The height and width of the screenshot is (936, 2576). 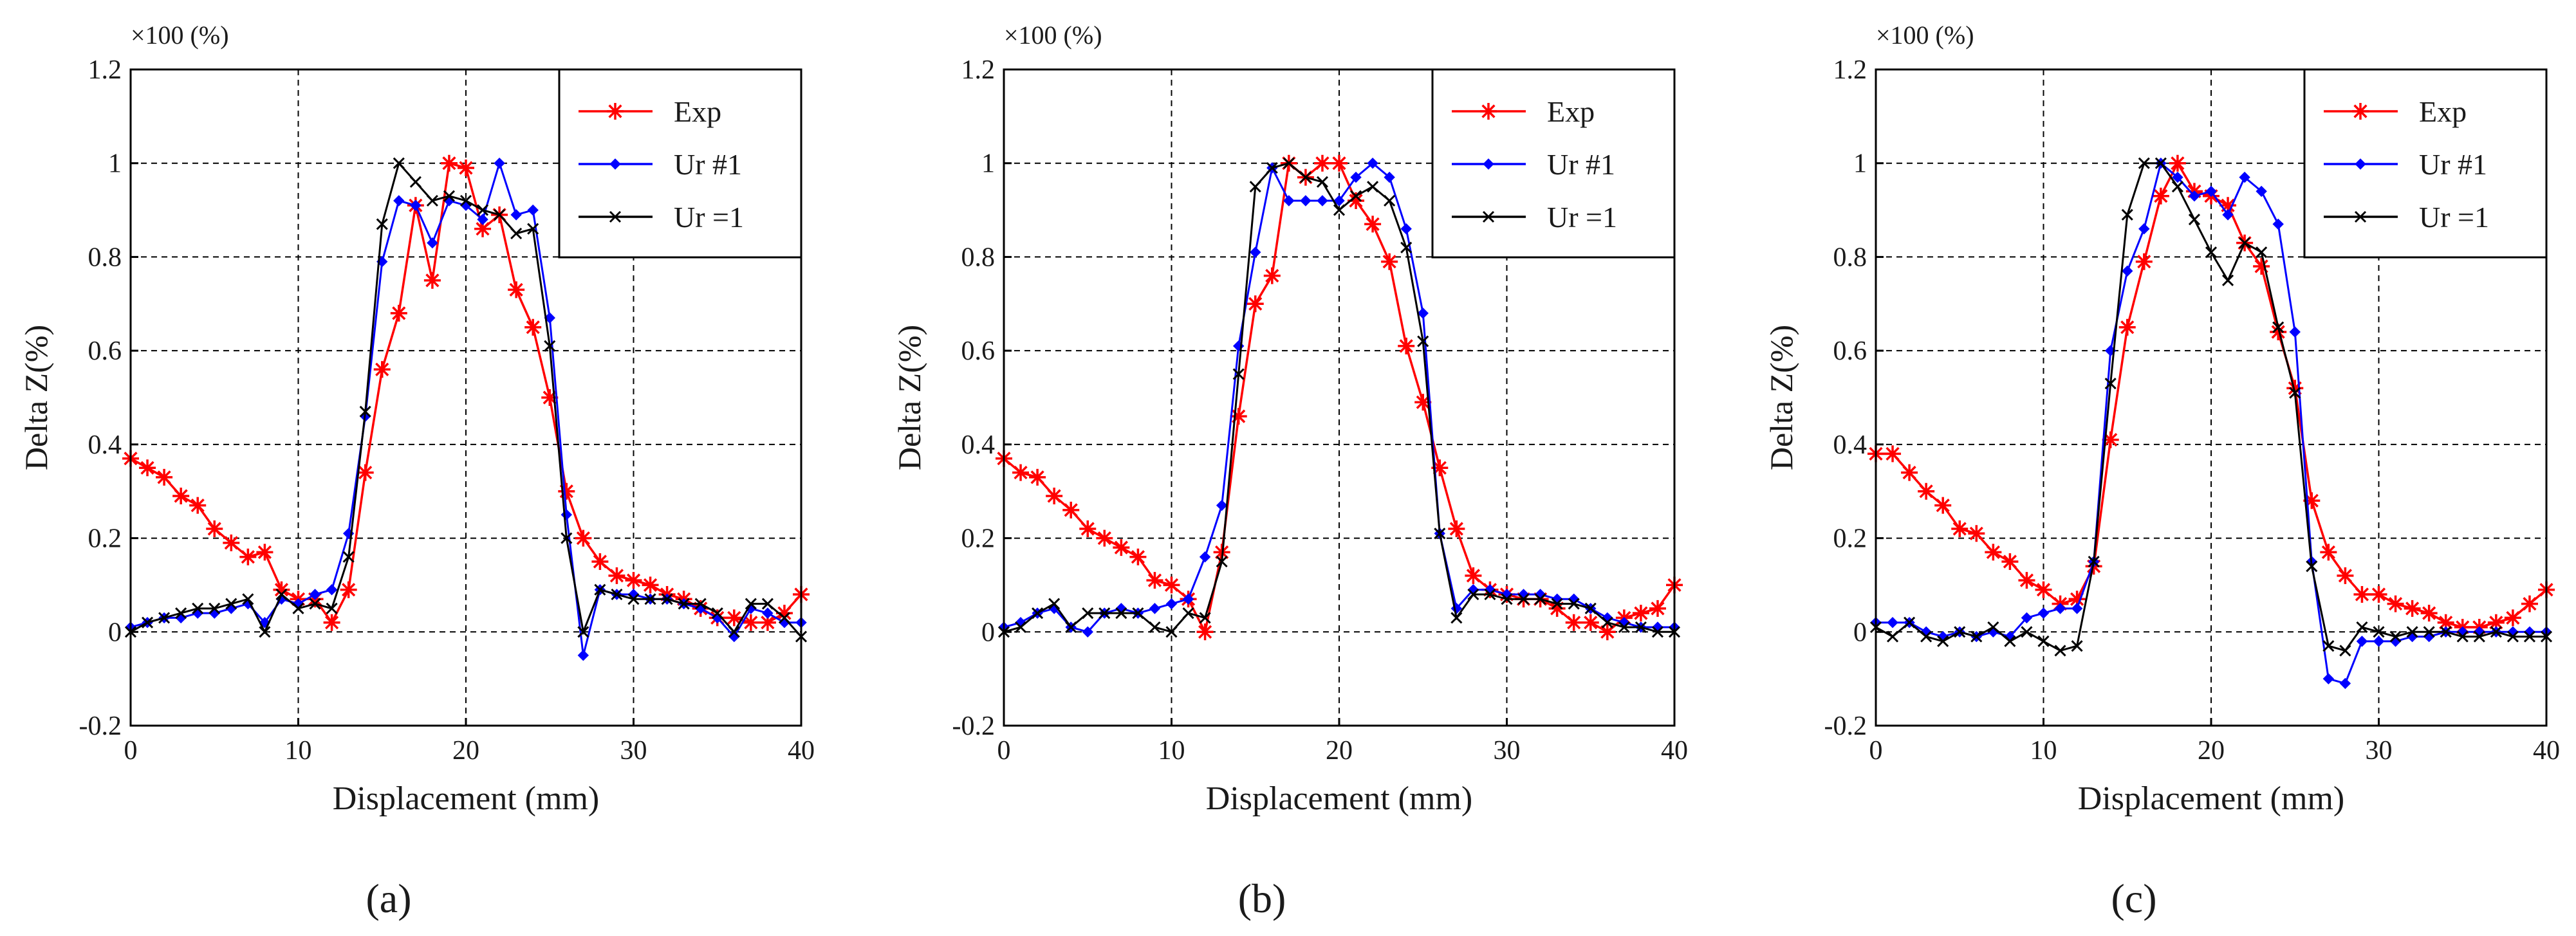 What do you see at coordinates (650, 112) in the screenshot?
I see `legend-item: Exp` at bounding box center [650, 112].